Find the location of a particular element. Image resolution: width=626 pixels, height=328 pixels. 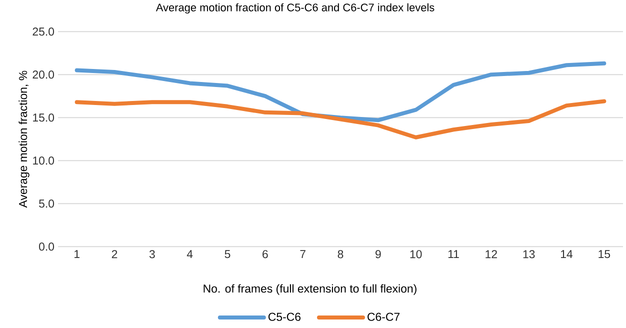

x-axis-title: No. of frames (full extension to full flexion) is located at coordinates (310, 290).